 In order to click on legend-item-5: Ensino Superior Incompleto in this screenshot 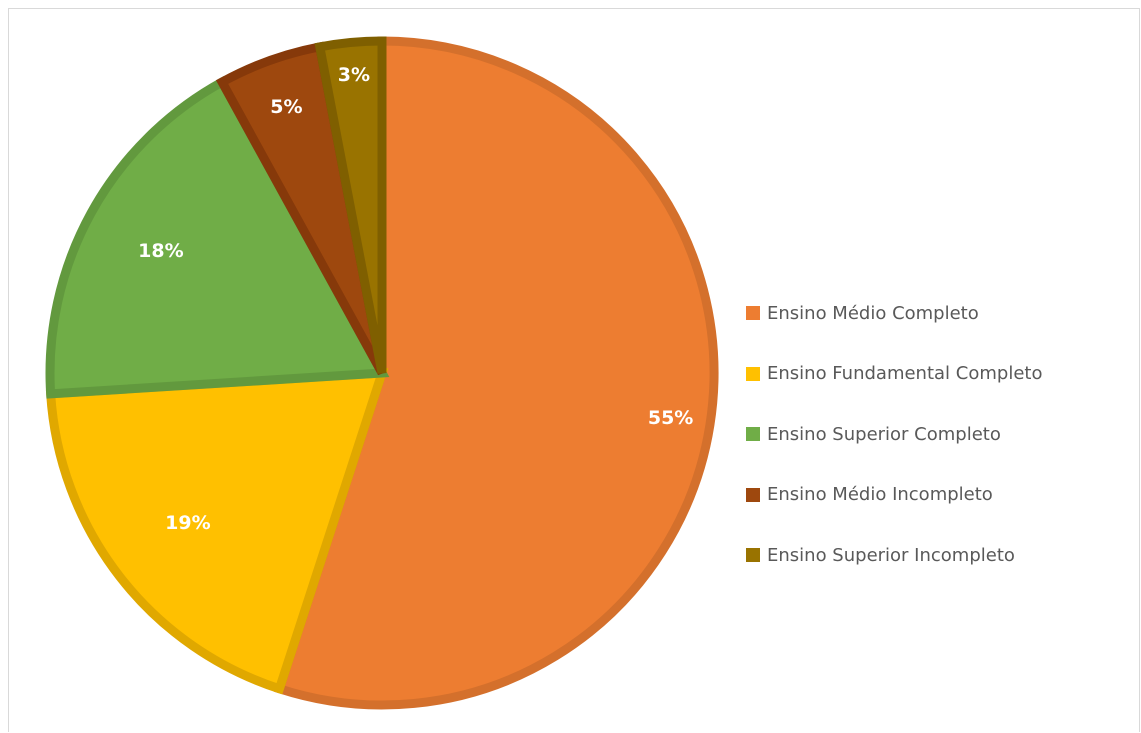, I will do `click(894, 555)`.